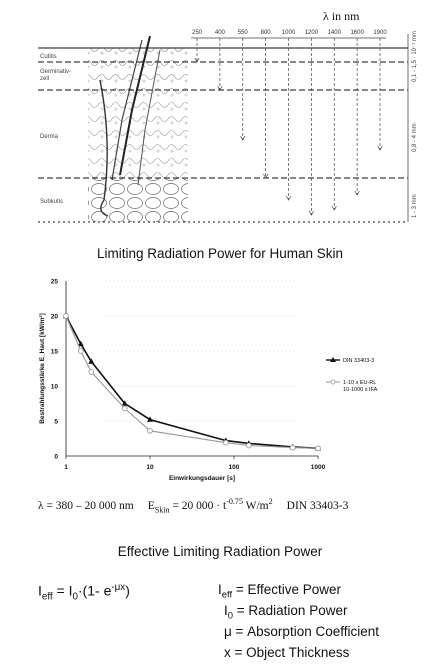  What do you see at coordinates (197, 33) in the screenshot?
I see `wavelength-tick-label: 250` at bounding box center [197, 33].